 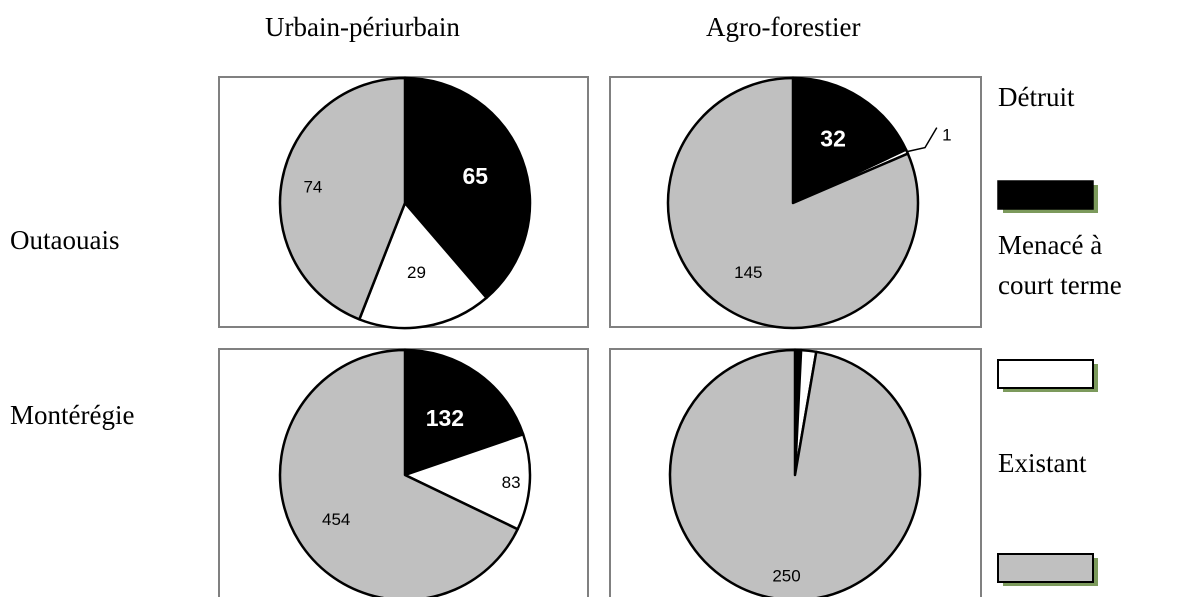 I want to click on legend-swatch-existant, so click(x=1045, y=568).